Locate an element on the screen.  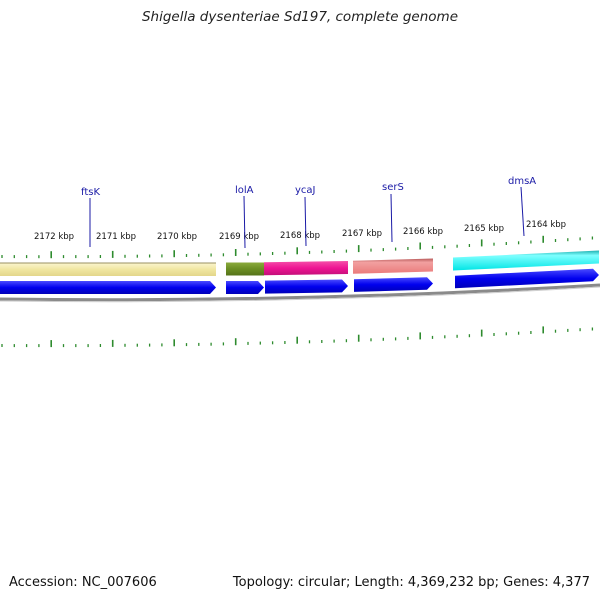
accession-text: Accession: NC_007606 is located at coordinates (83, 582).